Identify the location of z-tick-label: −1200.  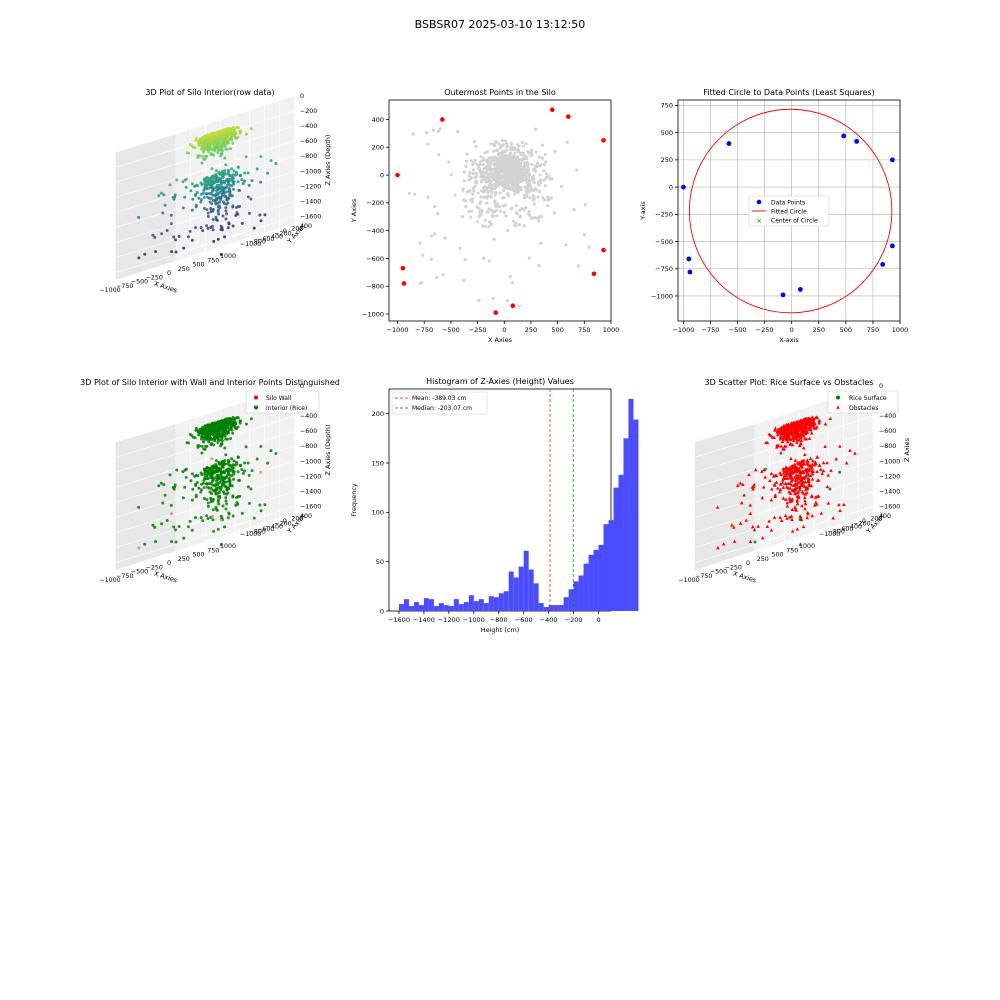
(889, 476).